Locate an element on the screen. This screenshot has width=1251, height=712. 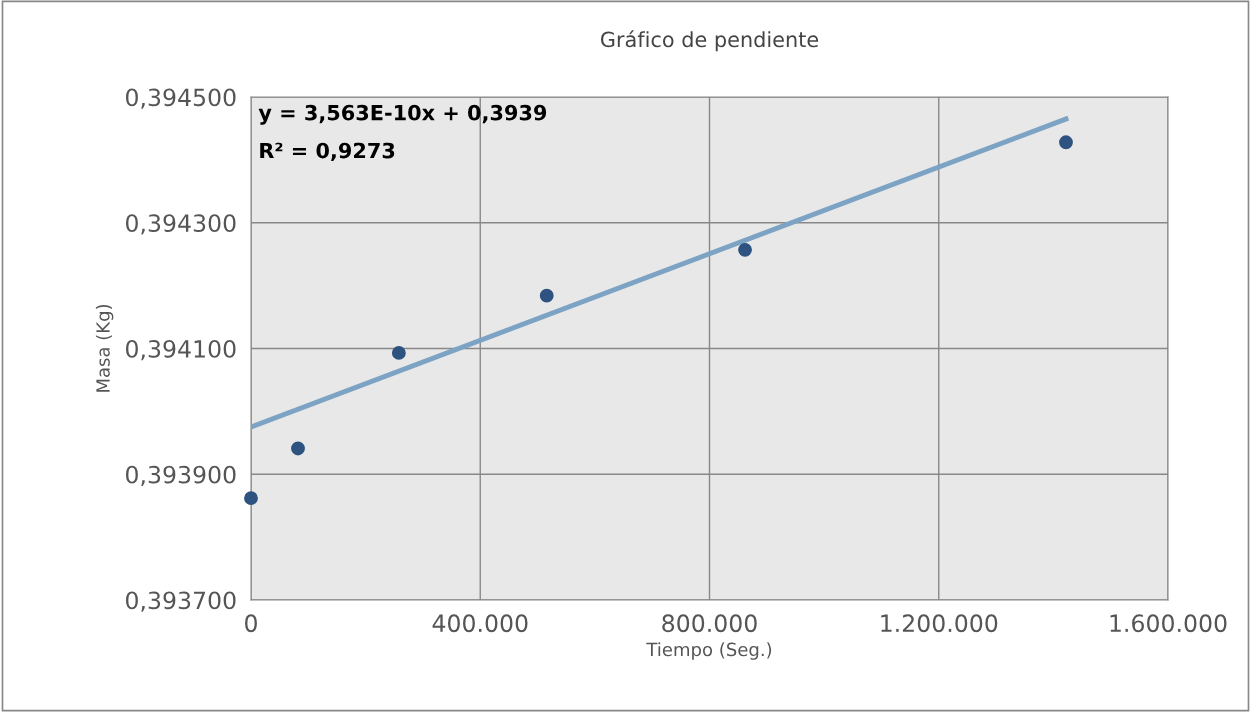
x-tick-label: 0 is located at coordinates (251, 623).